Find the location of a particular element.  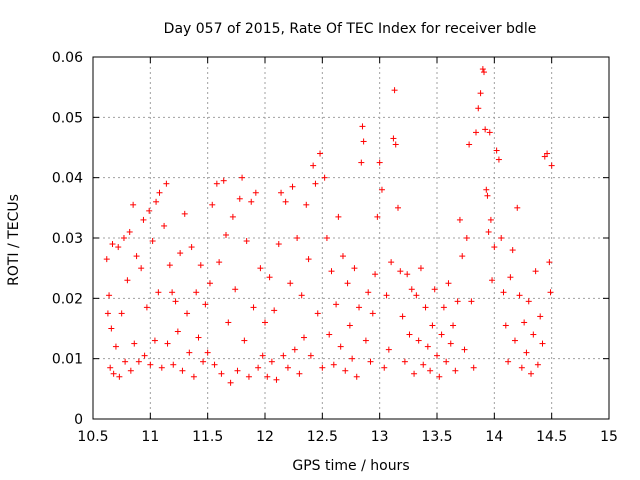

x-tick-label: 12.5 is located at coordinates (322, 437).